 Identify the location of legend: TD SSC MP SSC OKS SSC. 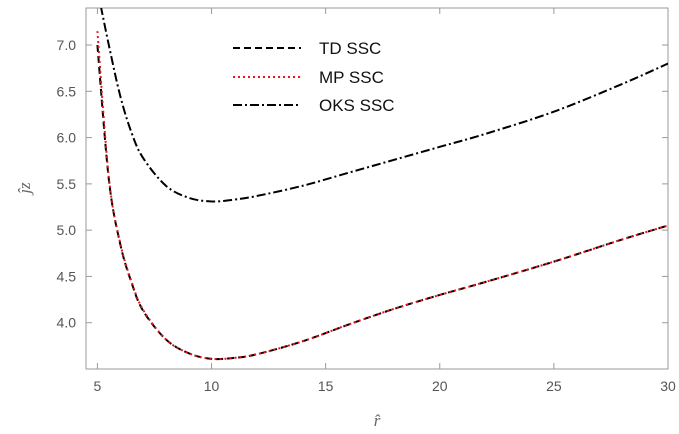
(314, 77).